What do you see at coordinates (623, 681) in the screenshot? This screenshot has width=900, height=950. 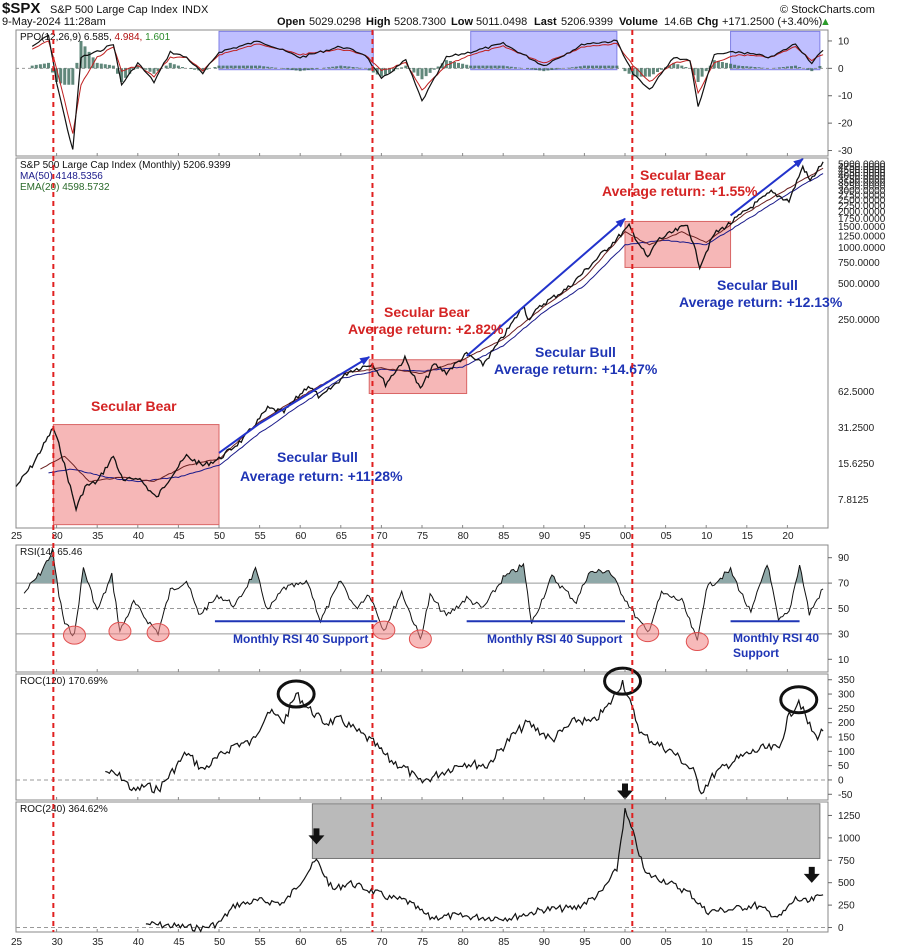 I see `roc120-peak-circle` at bounding box center [623, 681].